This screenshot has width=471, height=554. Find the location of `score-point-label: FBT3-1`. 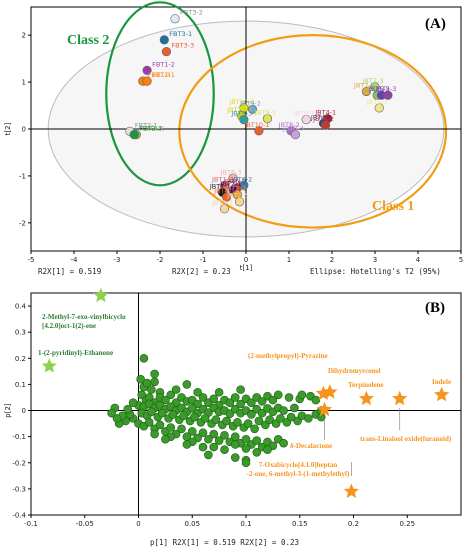

score-point-label: FBT3-1 is located at coordinates (180, 34).